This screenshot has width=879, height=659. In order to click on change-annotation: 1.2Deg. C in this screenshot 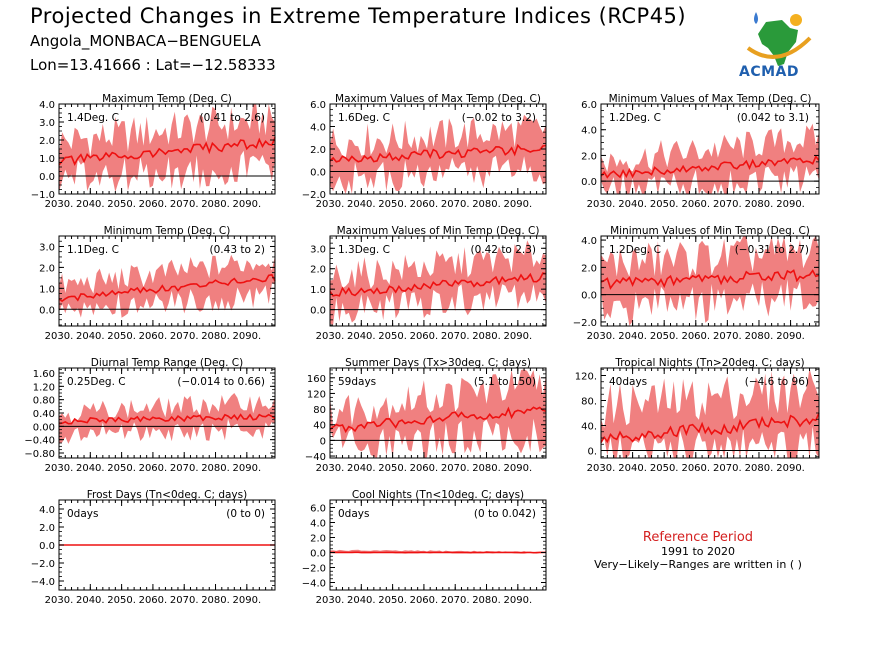, I will do `click(635, 250)`.